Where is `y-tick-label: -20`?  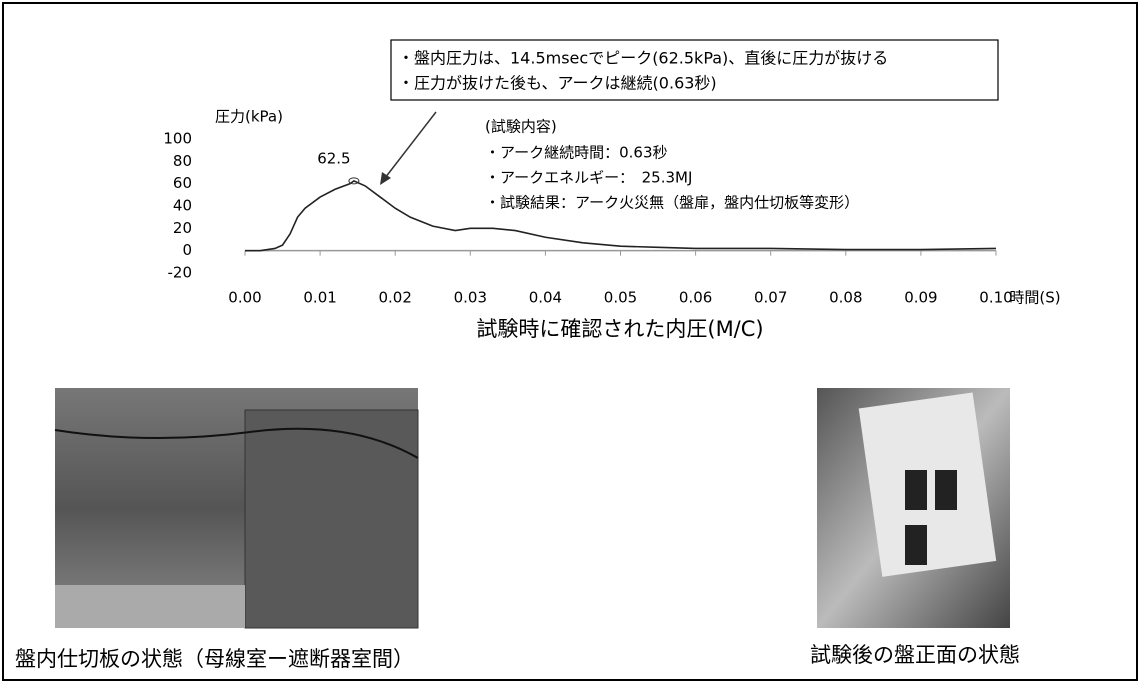
y-tick-label: -20 is located at coordinates (180, 273).